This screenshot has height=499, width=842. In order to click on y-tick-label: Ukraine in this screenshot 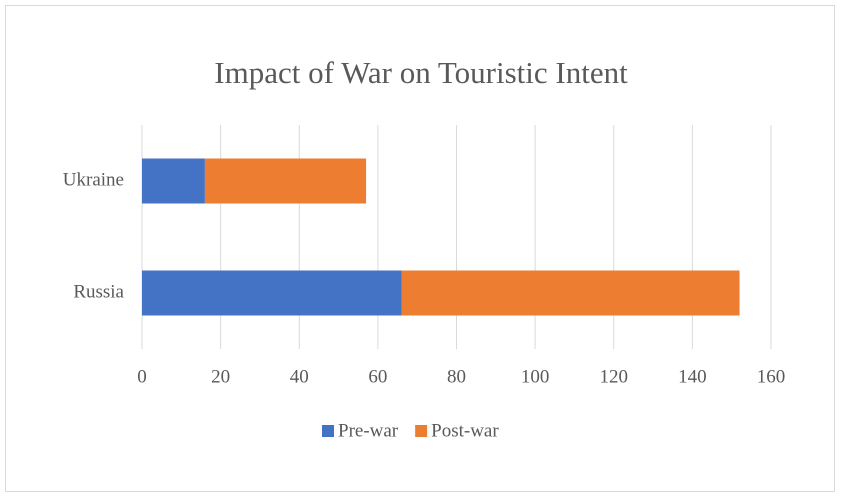, I will do `click(93, 179)`.